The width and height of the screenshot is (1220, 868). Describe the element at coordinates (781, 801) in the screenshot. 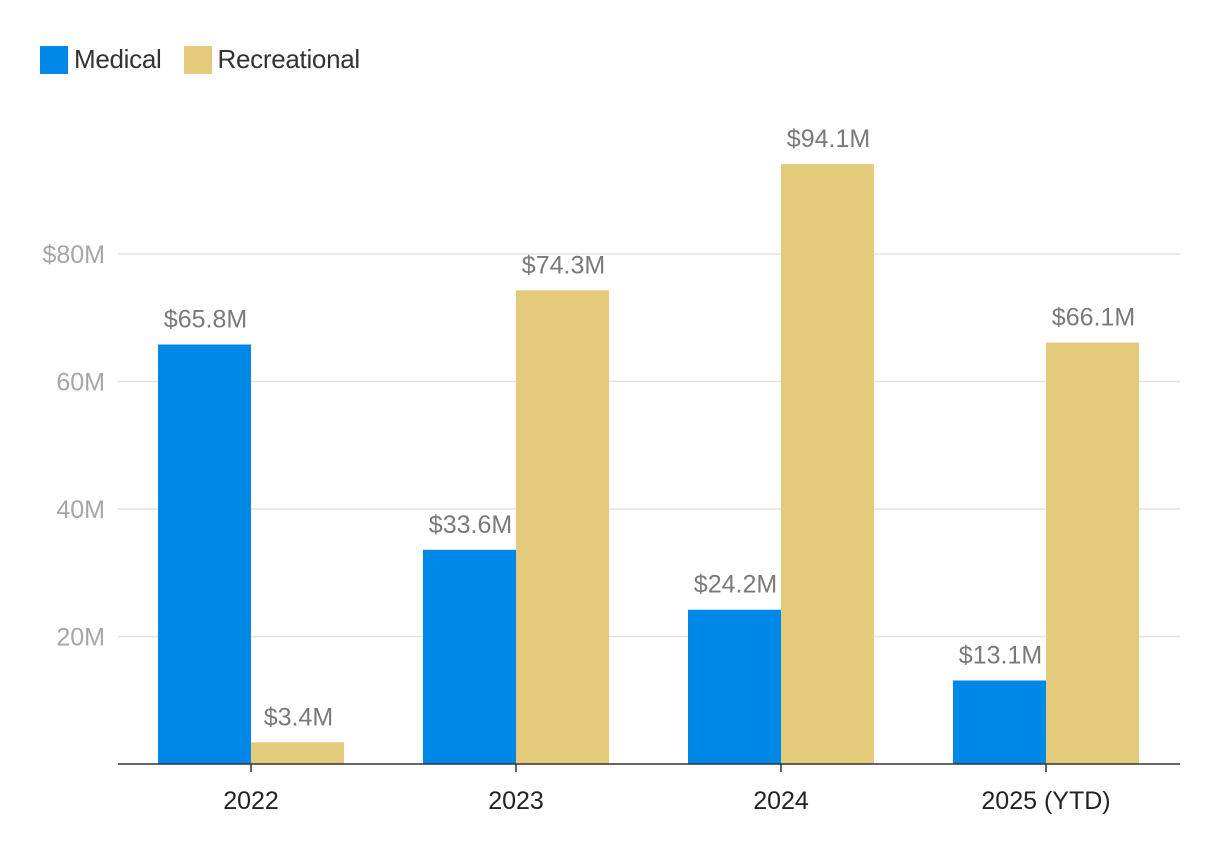

I see `x-tick-label: 2024` at that location.